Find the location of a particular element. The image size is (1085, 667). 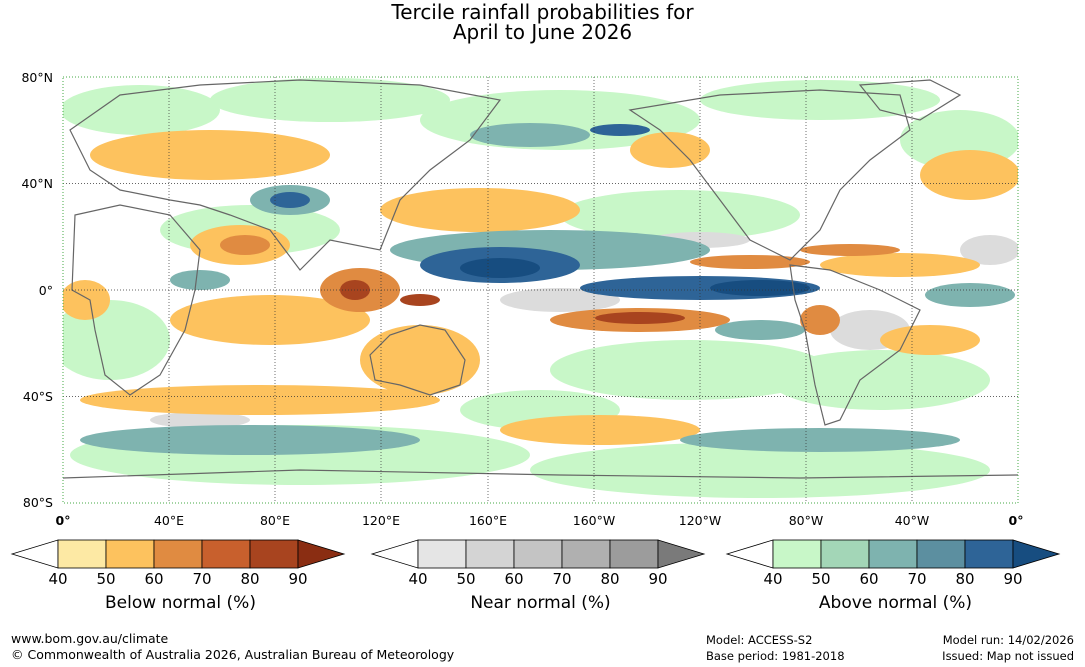

lon-label: 0° is located at coordinates (63, 520).